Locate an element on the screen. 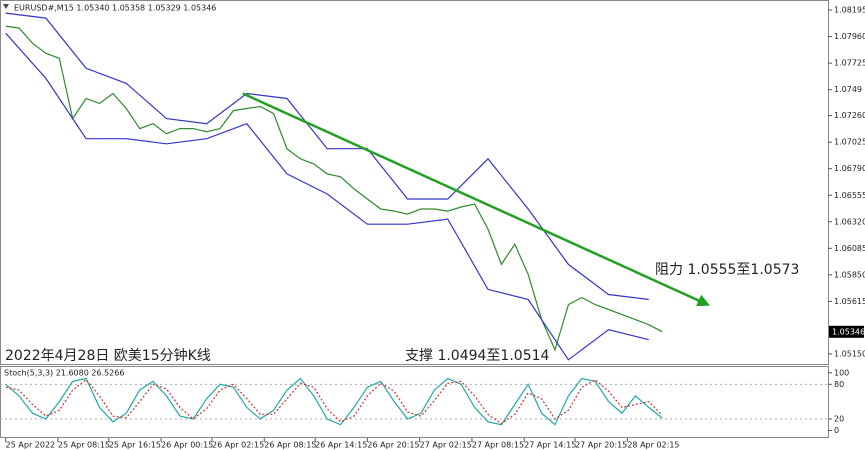 The height and width of the screenshot is (450, 865). y-tick-label: 1.07025 is located at coordinates (849, 142).